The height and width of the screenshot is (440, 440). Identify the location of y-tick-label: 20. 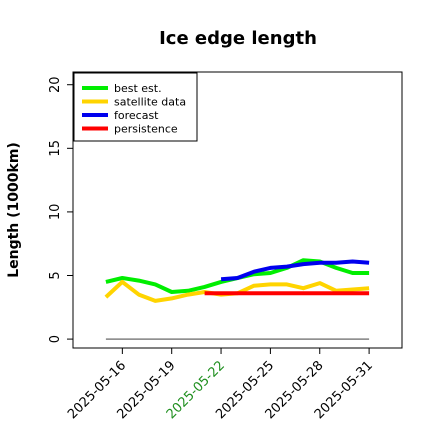
(55, 84).